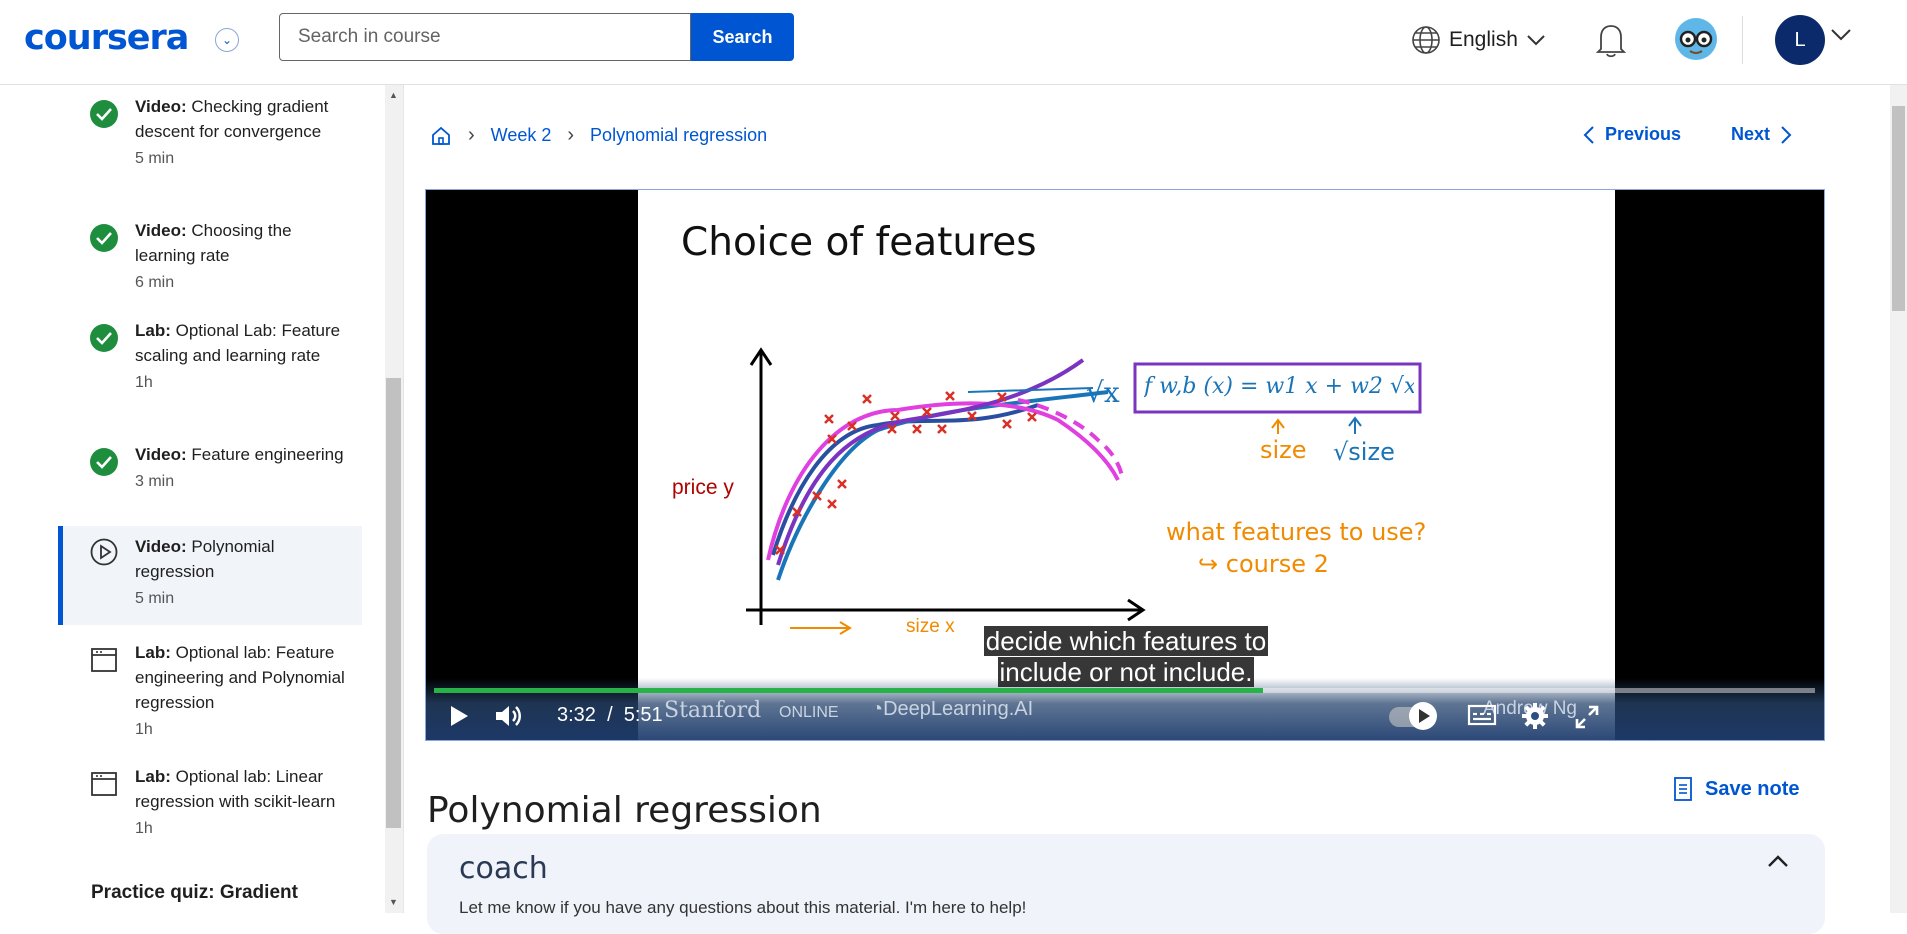 Image resolution: width=1907 pixels, height=934 pixels. Describe the element at coordinates (485, 37) in the screenshot. I see `search-input` at that location.